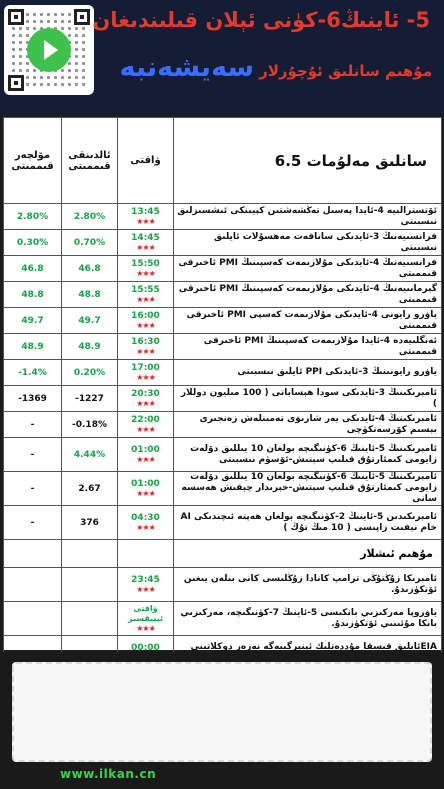 Image resolution: width=444 pixels, height=789 pixels. Describe the element at coordinates (32, 294) in the screenshot. I see `predicted-value: 48.8` at that location.